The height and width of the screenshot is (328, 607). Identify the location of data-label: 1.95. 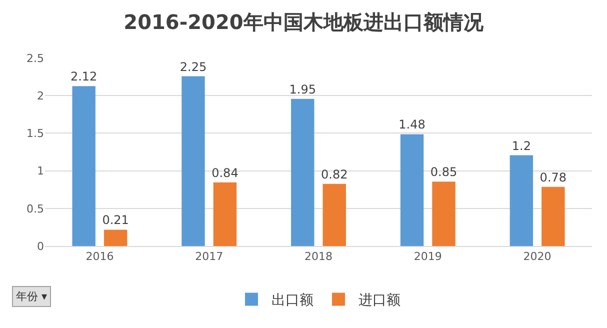
(302, 89).